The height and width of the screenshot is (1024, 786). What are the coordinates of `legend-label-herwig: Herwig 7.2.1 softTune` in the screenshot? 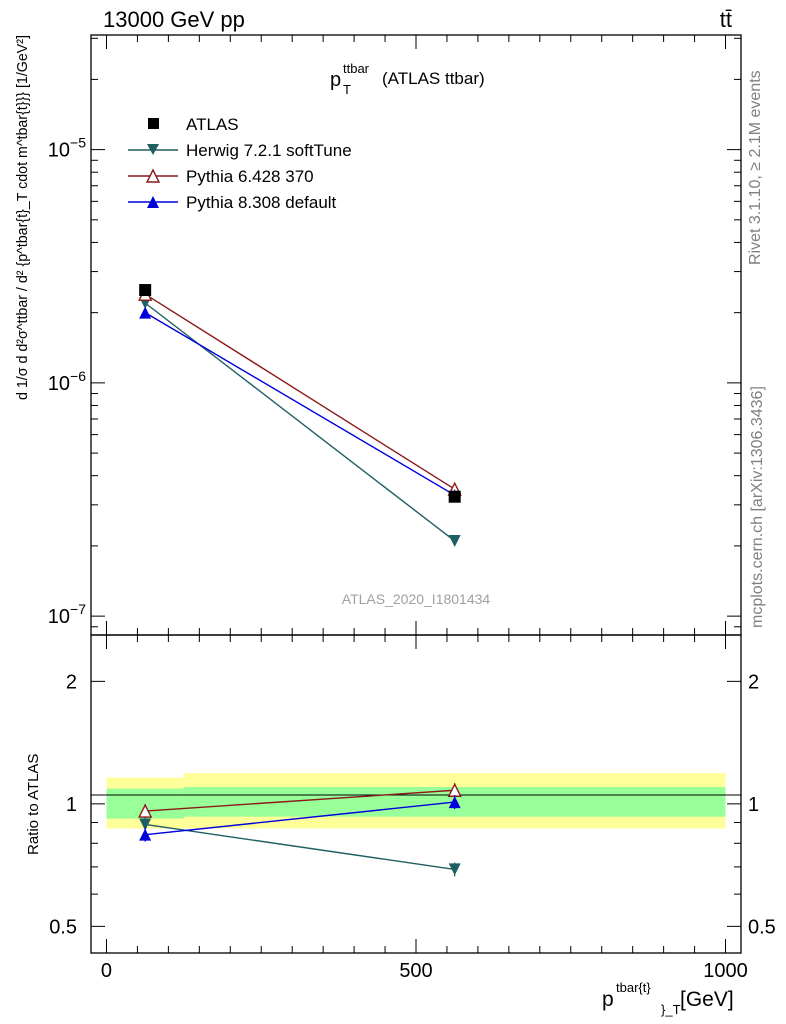 It's located at (269, 150).